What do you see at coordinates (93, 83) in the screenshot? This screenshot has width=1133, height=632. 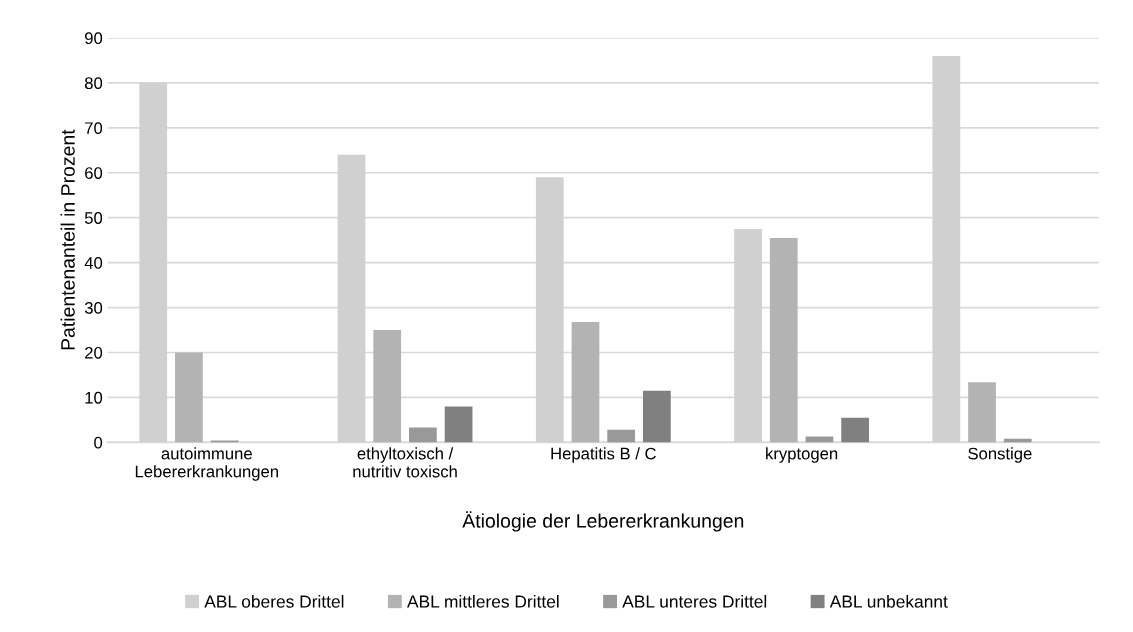 I see `y-tick-label: 80` at bounding box center [93, 83].